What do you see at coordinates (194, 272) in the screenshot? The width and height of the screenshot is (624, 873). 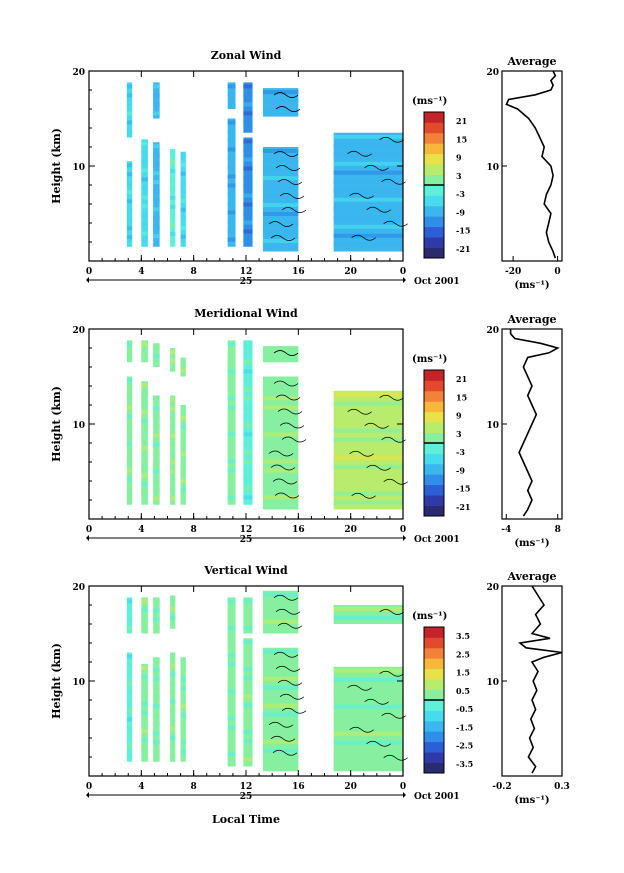 I see `x-tick-label: 8` at bounding box center [194, 272].